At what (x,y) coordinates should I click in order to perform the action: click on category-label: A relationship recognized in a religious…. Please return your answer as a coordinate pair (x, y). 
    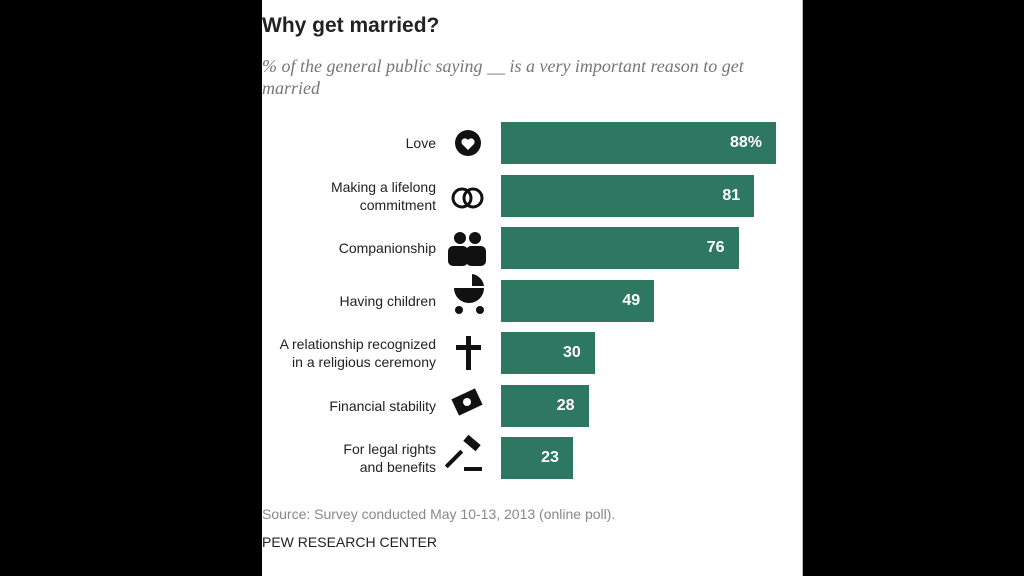
    Looking at the image, I should click on (357, 353).